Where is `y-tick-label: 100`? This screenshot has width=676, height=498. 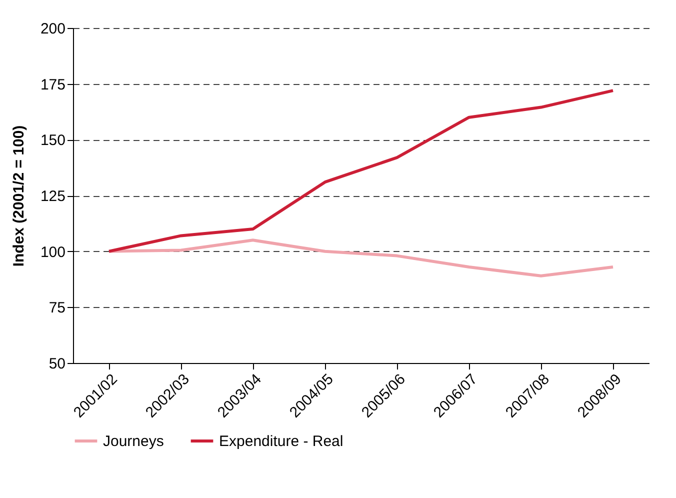 y-tick-label: 100 is located at coordinates (53, 252).